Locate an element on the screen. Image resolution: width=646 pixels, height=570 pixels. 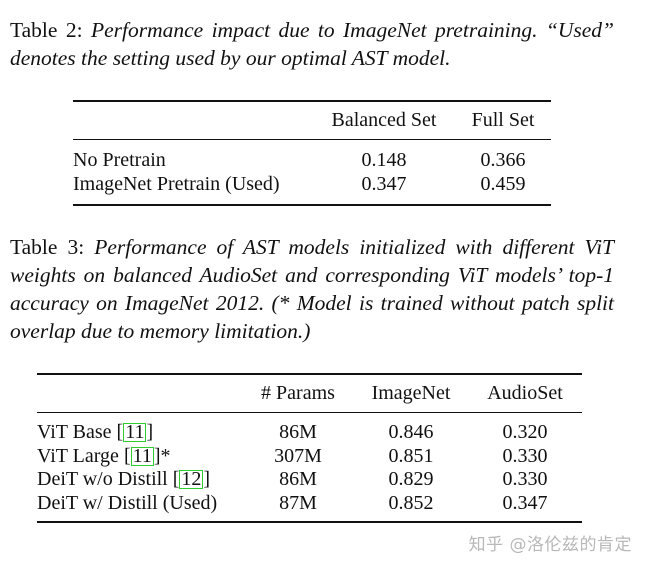
table3-header-row: # Params ImageNet AudioSet is located at coordinates (309, 393).